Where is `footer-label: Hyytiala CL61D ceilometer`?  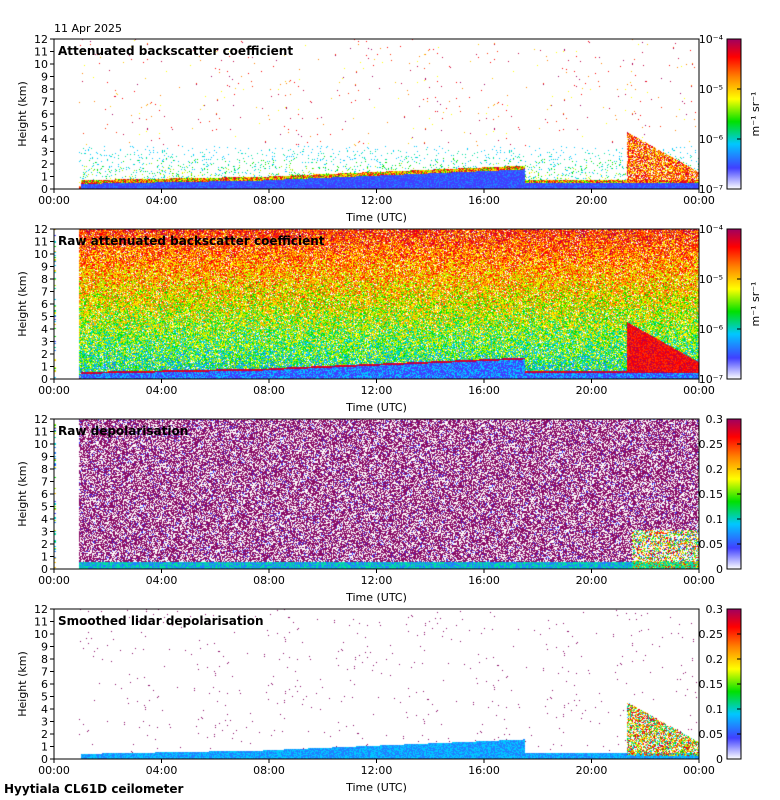
footer-label: Hyytiala CL61D ceilometer is located at coordinates (94, 789).